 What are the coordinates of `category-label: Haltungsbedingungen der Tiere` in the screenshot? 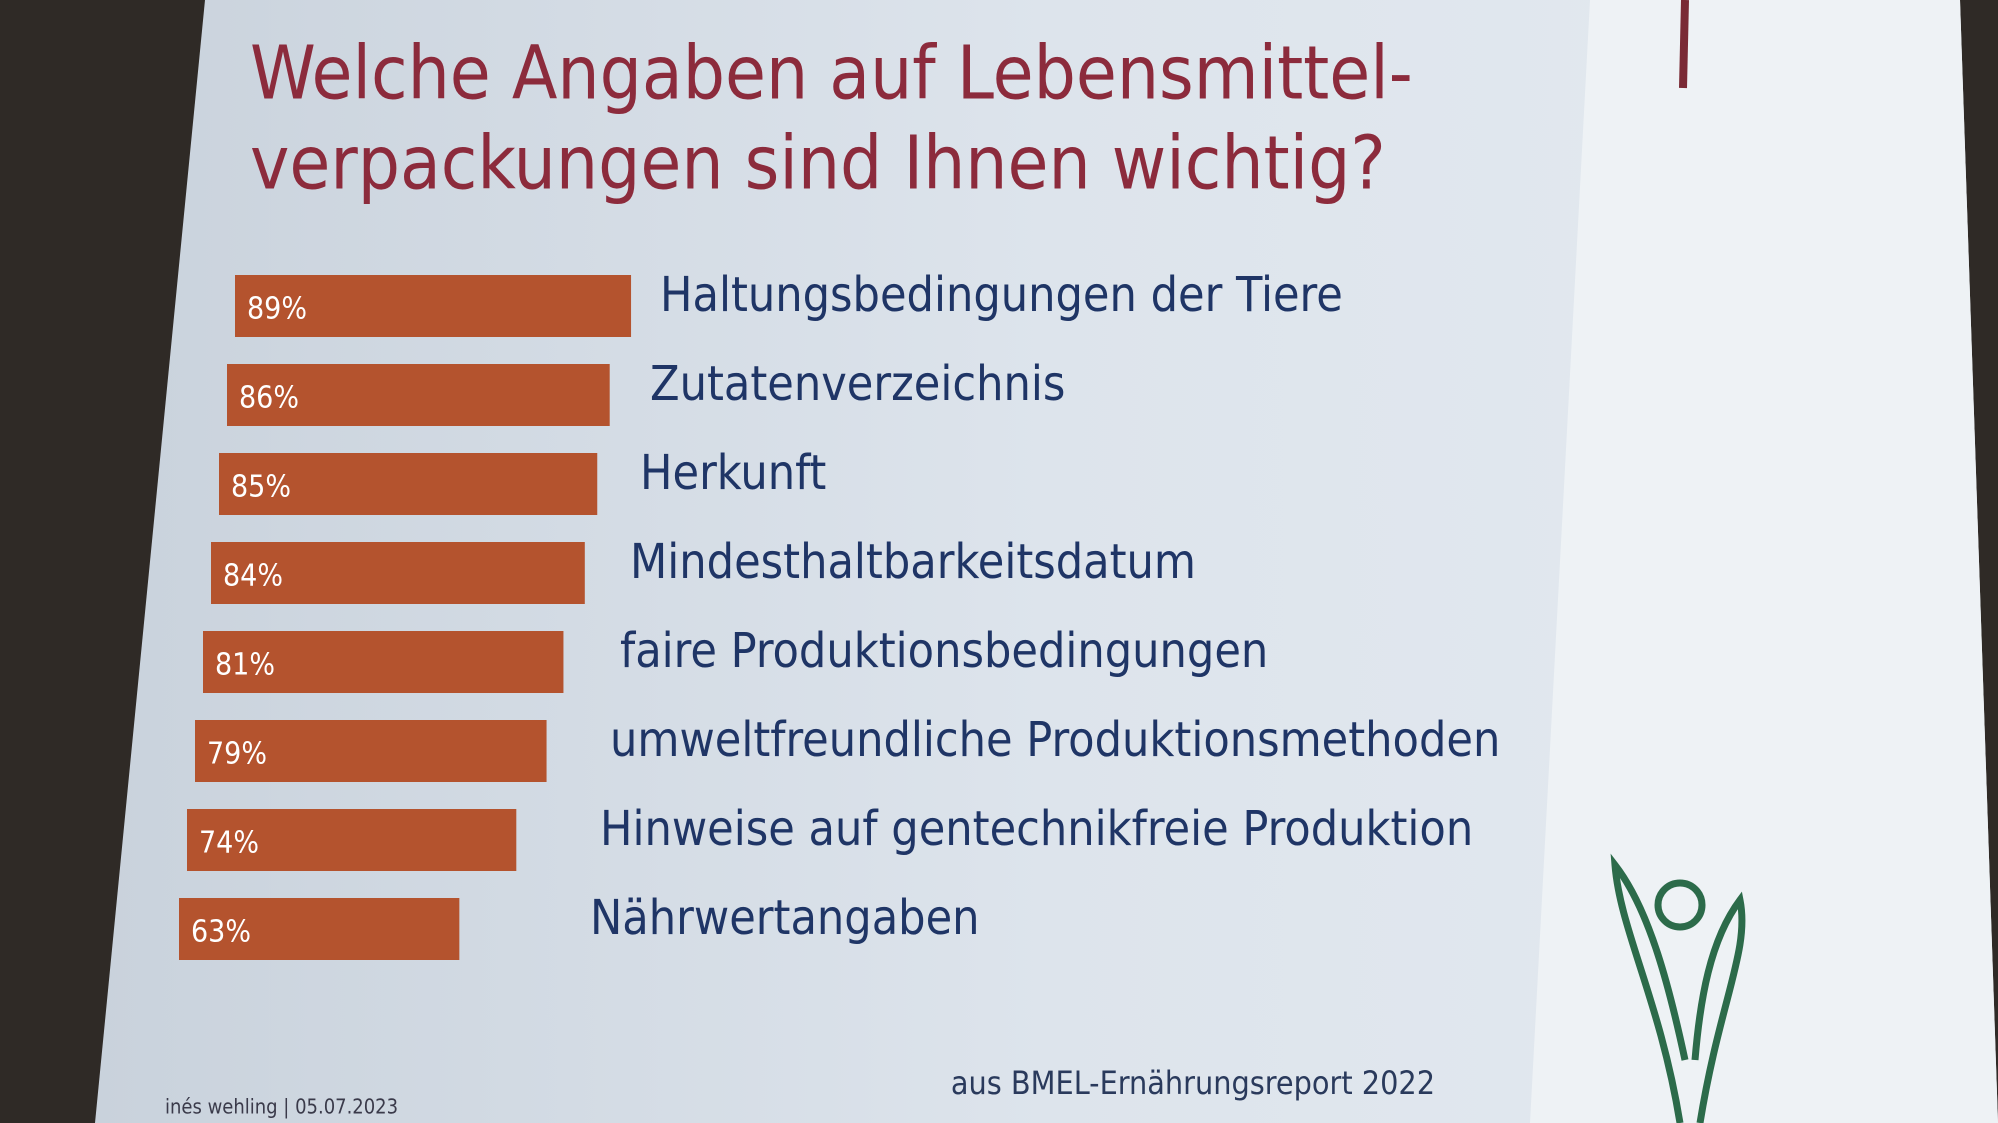 It's located at (1001, 295).